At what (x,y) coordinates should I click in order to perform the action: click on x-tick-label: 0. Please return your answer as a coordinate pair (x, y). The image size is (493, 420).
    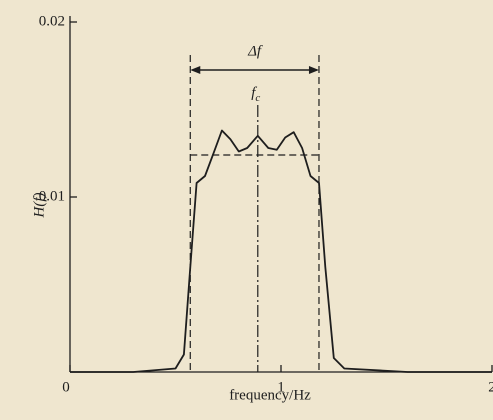
    Looking at the image, I should click on (66, 387).